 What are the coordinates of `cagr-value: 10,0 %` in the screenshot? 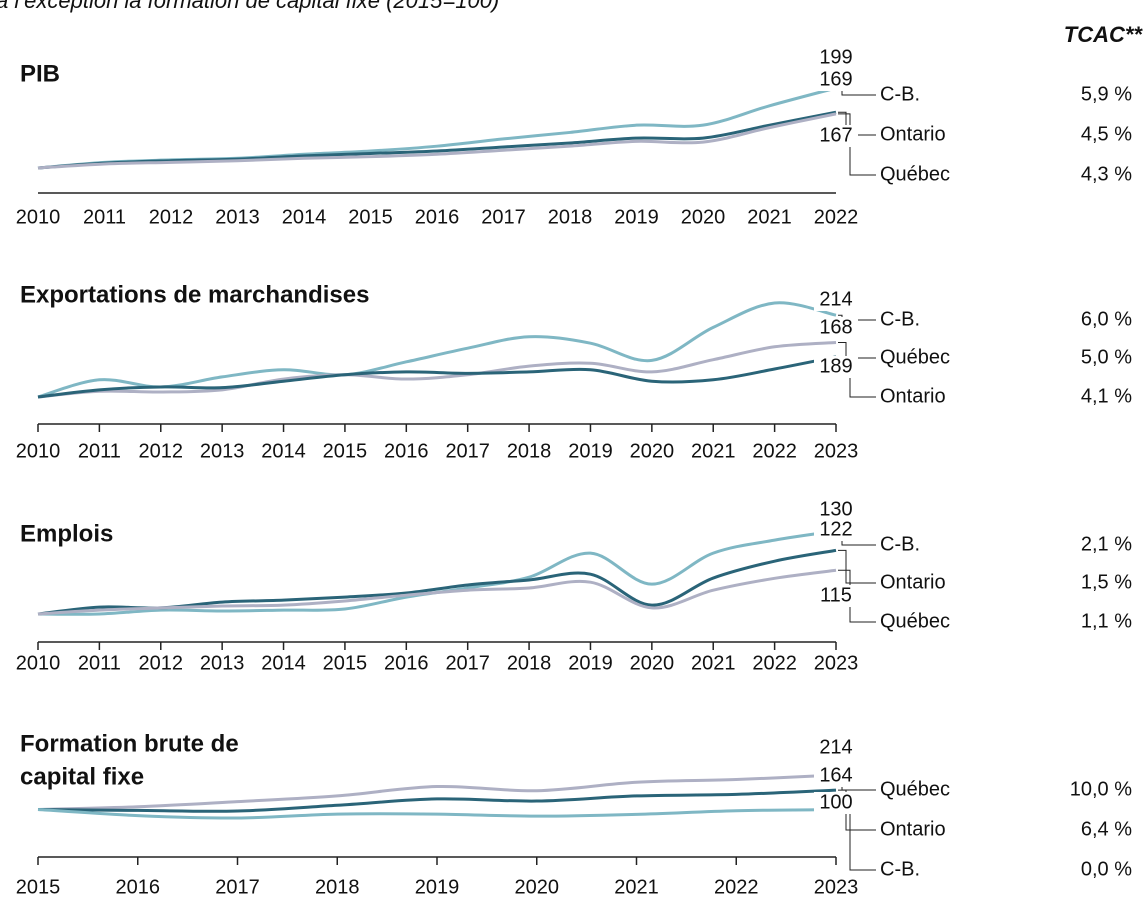 It's located at (1101, 789).